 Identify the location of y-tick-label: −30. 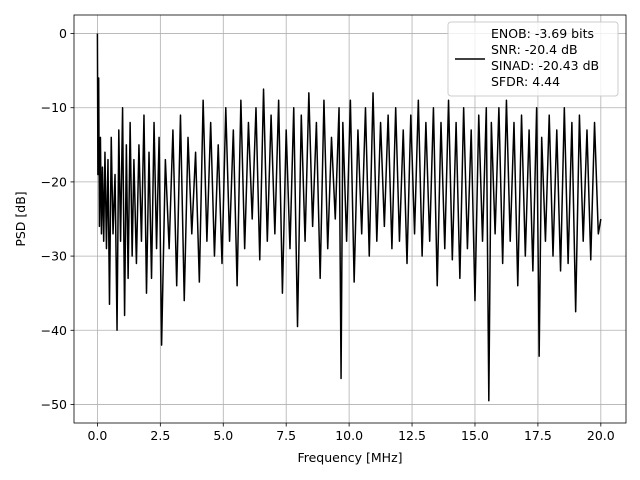
(54, 256).